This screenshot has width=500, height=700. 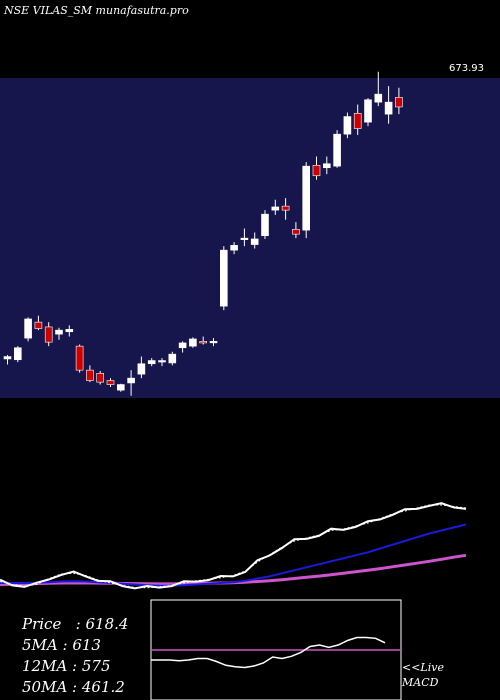 I want to click on legend-5ma-label: 5MA, so click(x=40, y=645).